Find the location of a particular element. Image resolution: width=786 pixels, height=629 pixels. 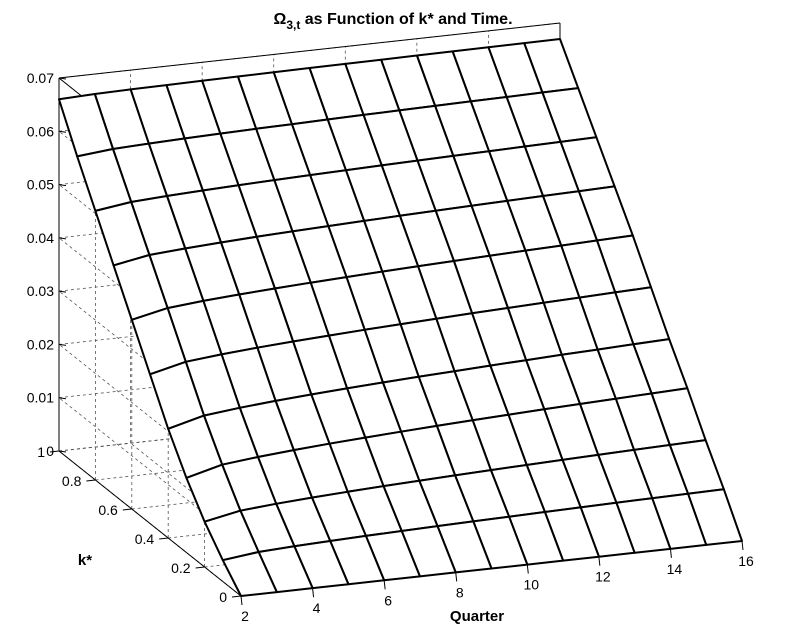

box-edge is located at coordinates (309, 50).